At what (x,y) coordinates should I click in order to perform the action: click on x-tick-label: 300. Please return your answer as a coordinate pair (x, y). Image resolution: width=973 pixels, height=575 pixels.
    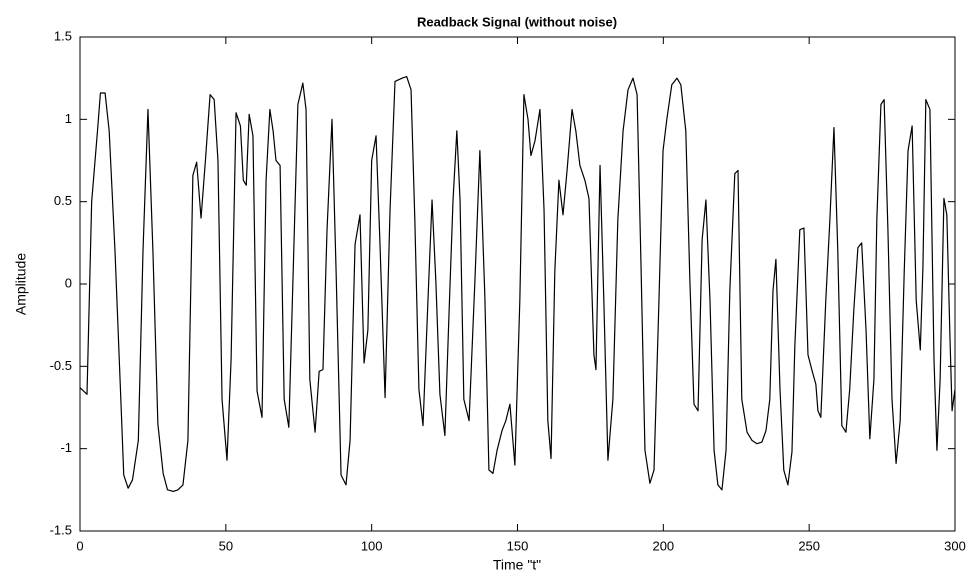
    Looking at the image, I should click on (955, 545).